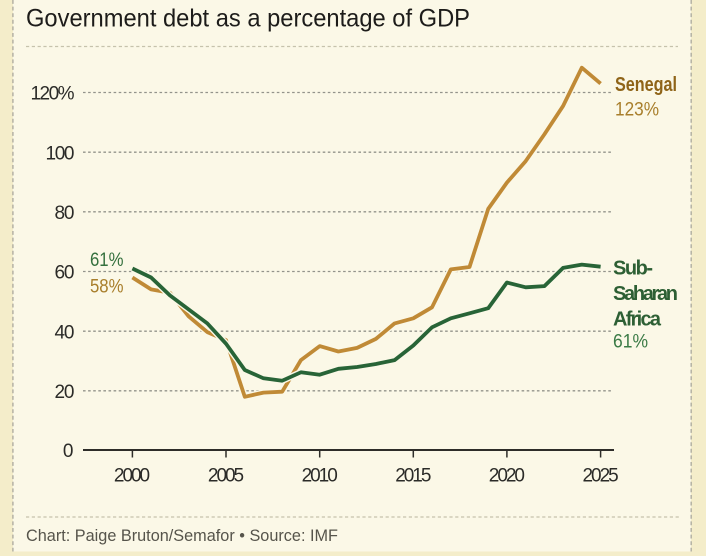  Describe the element at coordinates (65, 392) in the screenshot. I see `svg-text: 20` at that location.